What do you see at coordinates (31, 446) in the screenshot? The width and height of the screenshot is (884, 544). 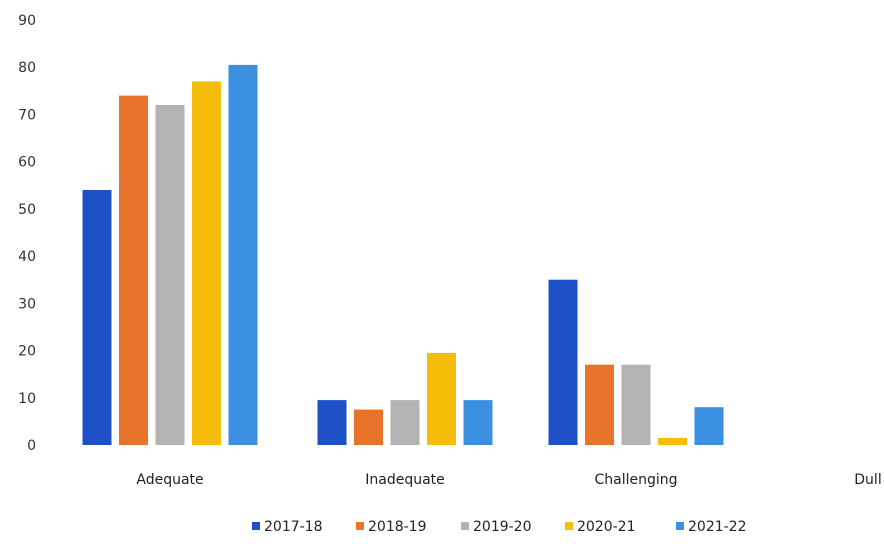 I see `y-tick-label: 0` at bounding box center [31, 446].